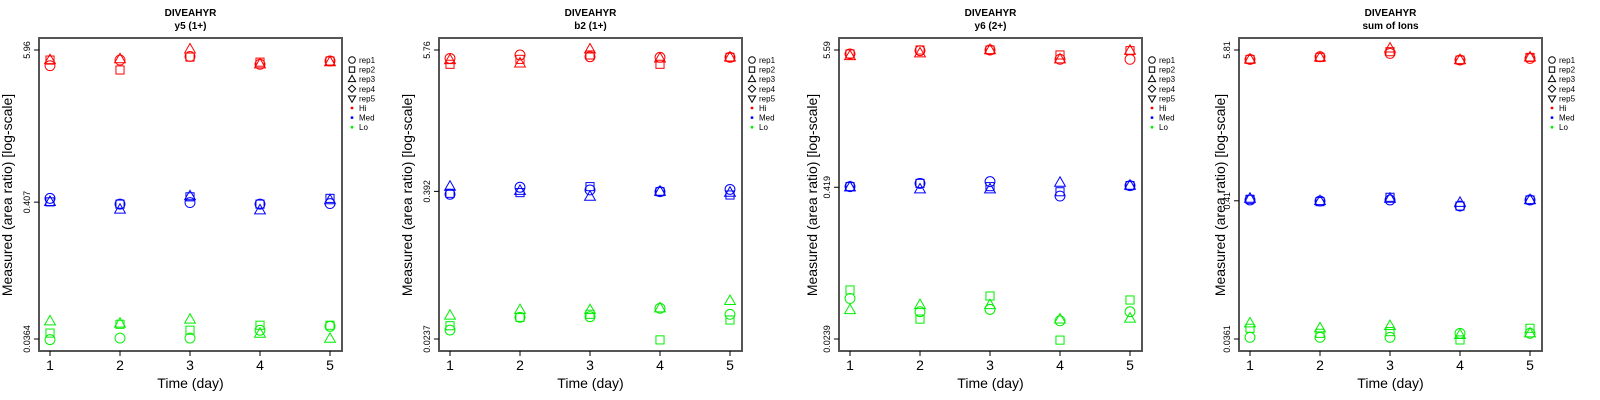  What do you see at coordinates (1130, 49) in the screenshot?
I see `point-hi-rep3-day5` at bounding box center [1130, 49].